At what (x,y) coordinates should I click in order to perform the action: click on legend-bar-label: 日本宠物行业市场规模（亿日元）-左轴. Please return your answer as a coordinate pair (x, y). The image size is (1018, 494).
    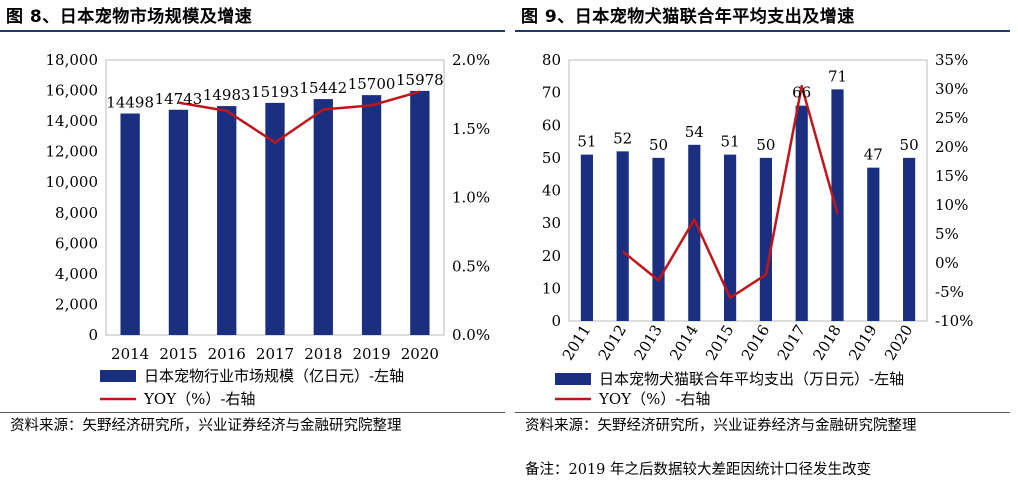
    Looking at the image, I should click on (274, 376).